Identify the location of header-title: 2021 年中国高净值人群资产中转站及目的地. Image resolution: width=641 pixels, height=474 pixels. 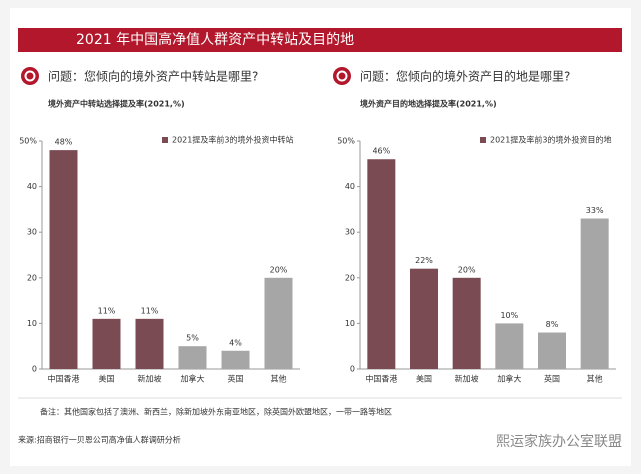
(215, 39).